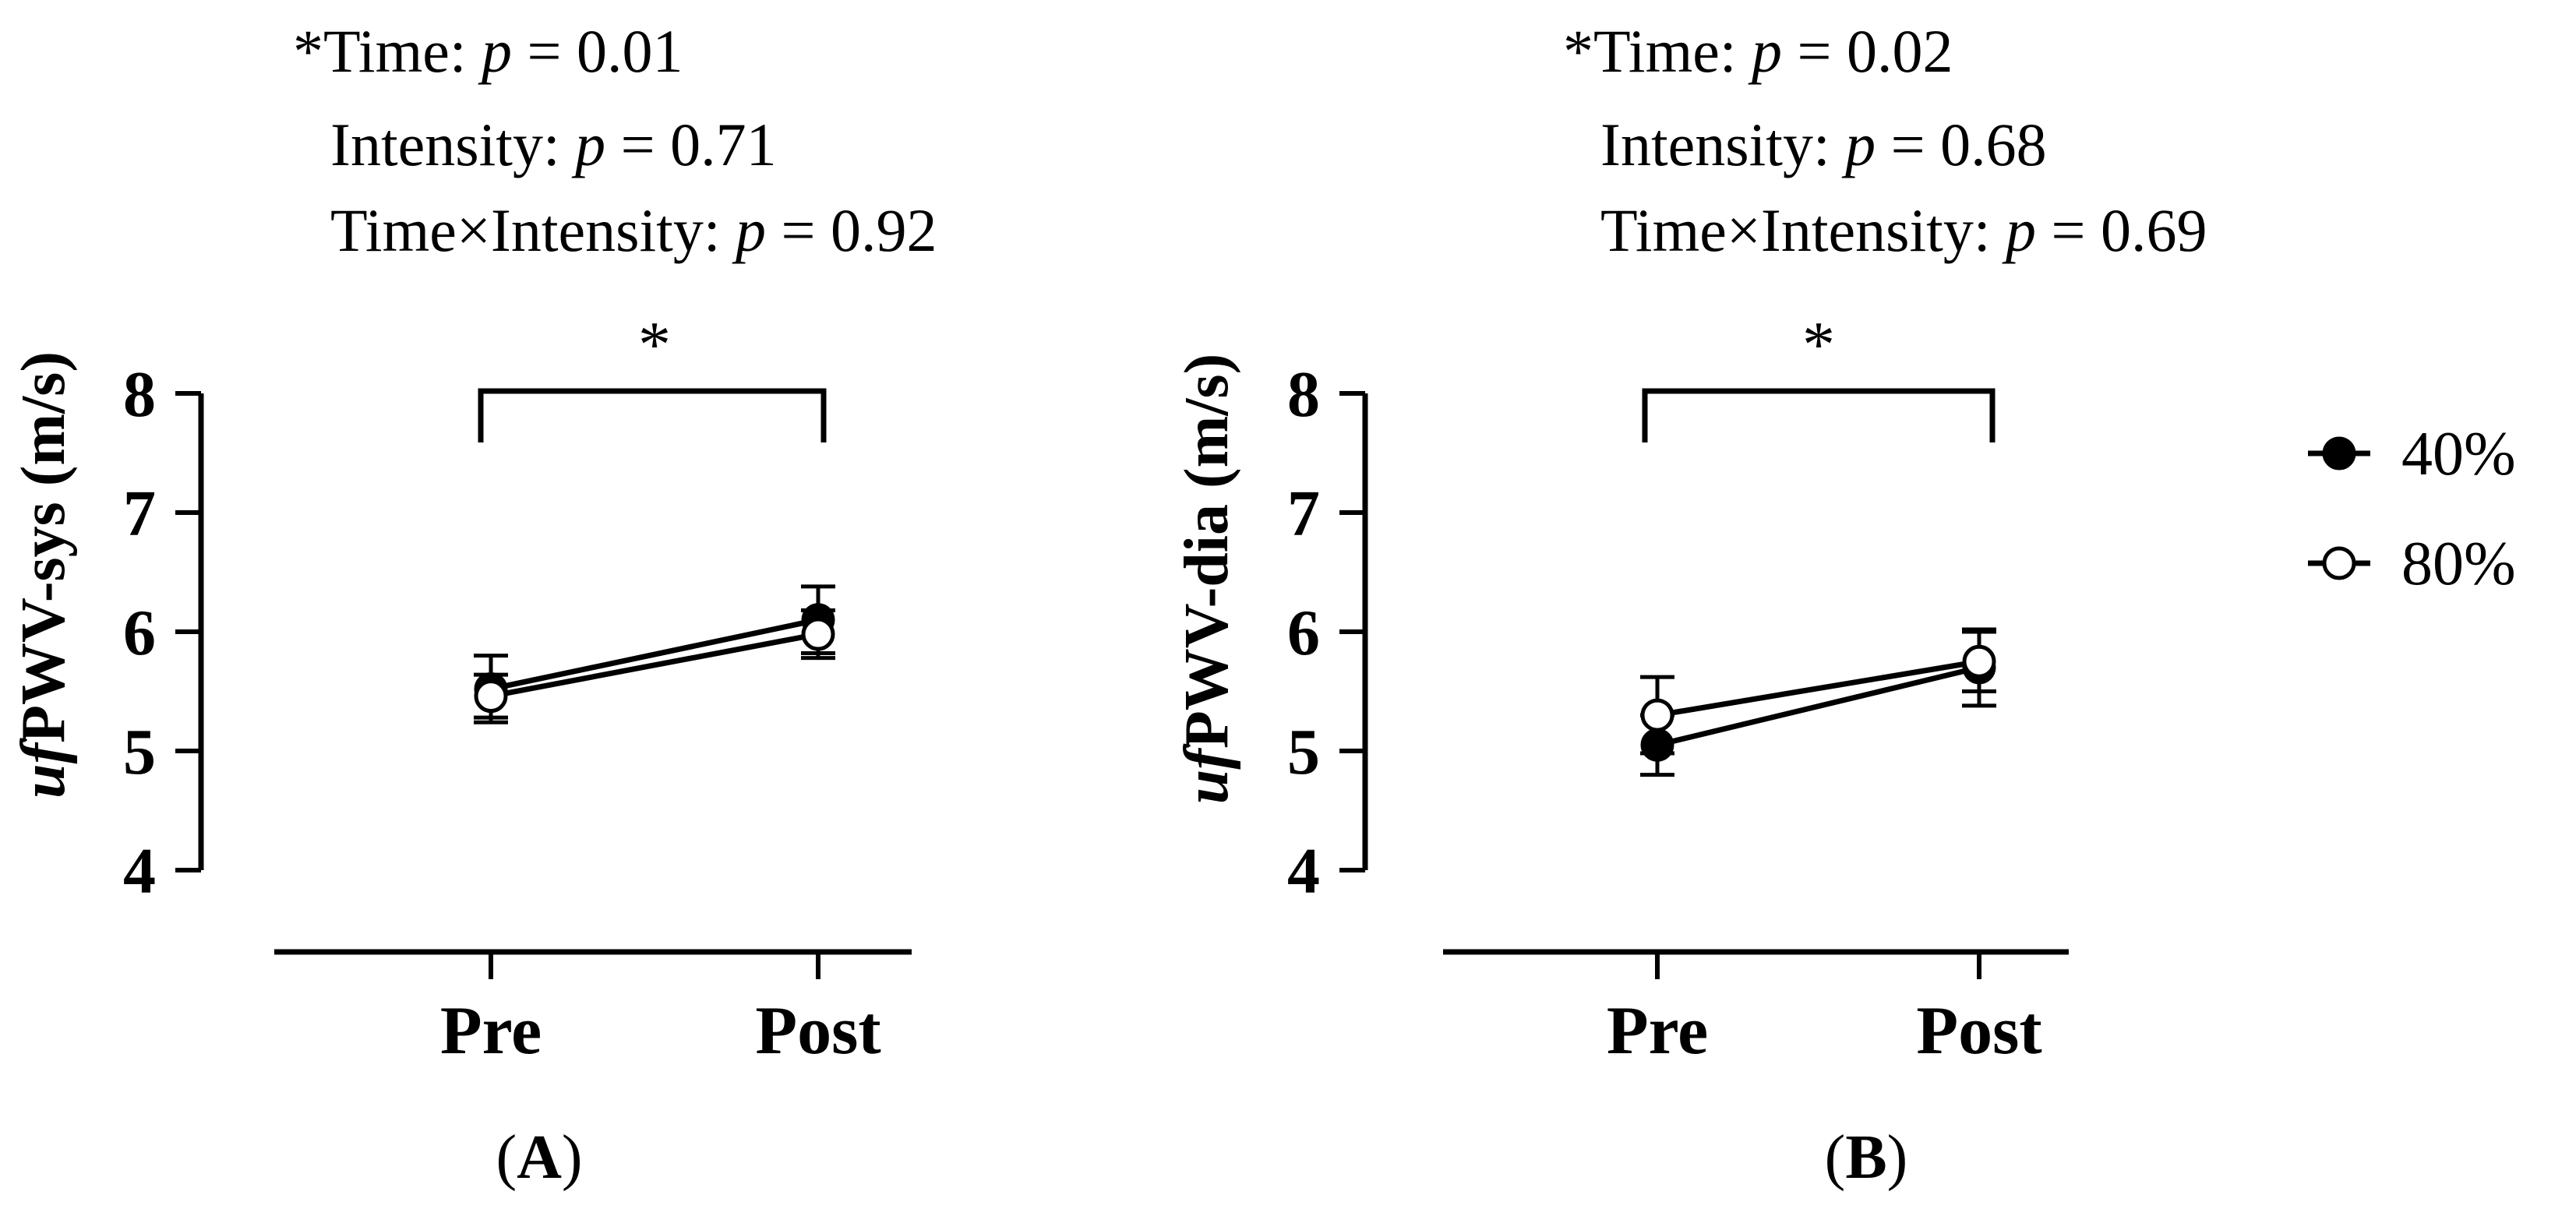 Image resolution: width=2576 pixels, height=1209 pixels. I want to click on panel-b-stat-intensity: Intensity: p = 0.68, so click(1823, 144).